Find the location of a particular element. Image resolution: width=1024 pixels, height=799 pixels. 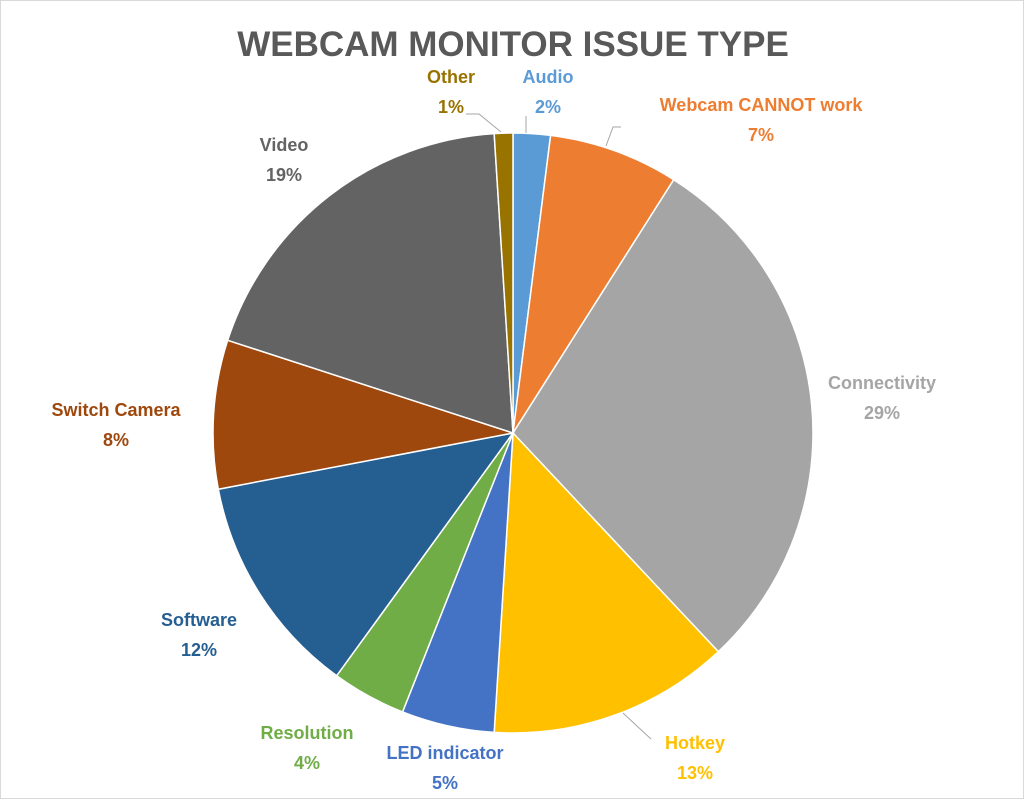

slice-label-name: Switch Camera is located at coordinates (116, 410).